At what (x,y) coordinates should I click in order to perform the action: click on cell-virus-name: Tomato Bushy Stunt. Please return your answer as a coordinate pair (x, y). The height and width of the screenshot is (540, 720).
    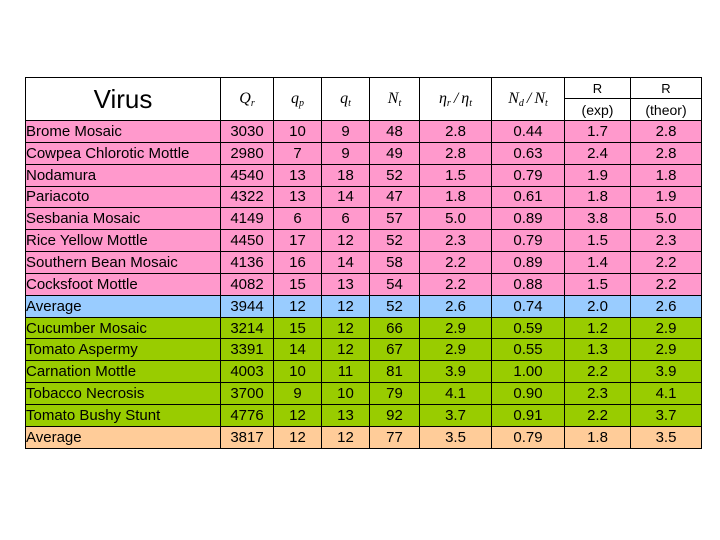
    Looking at the image, I should click on (123, 415).